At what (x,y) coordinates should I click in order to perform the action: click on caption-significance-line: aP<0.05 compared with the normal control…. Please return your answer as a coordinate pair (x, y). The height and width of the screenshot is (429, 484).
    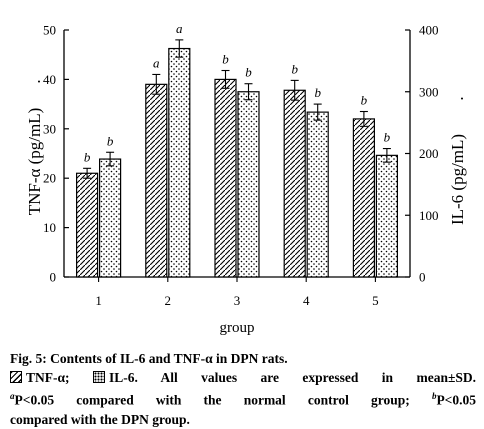
    Looking at the image, I should click on (243, 398).